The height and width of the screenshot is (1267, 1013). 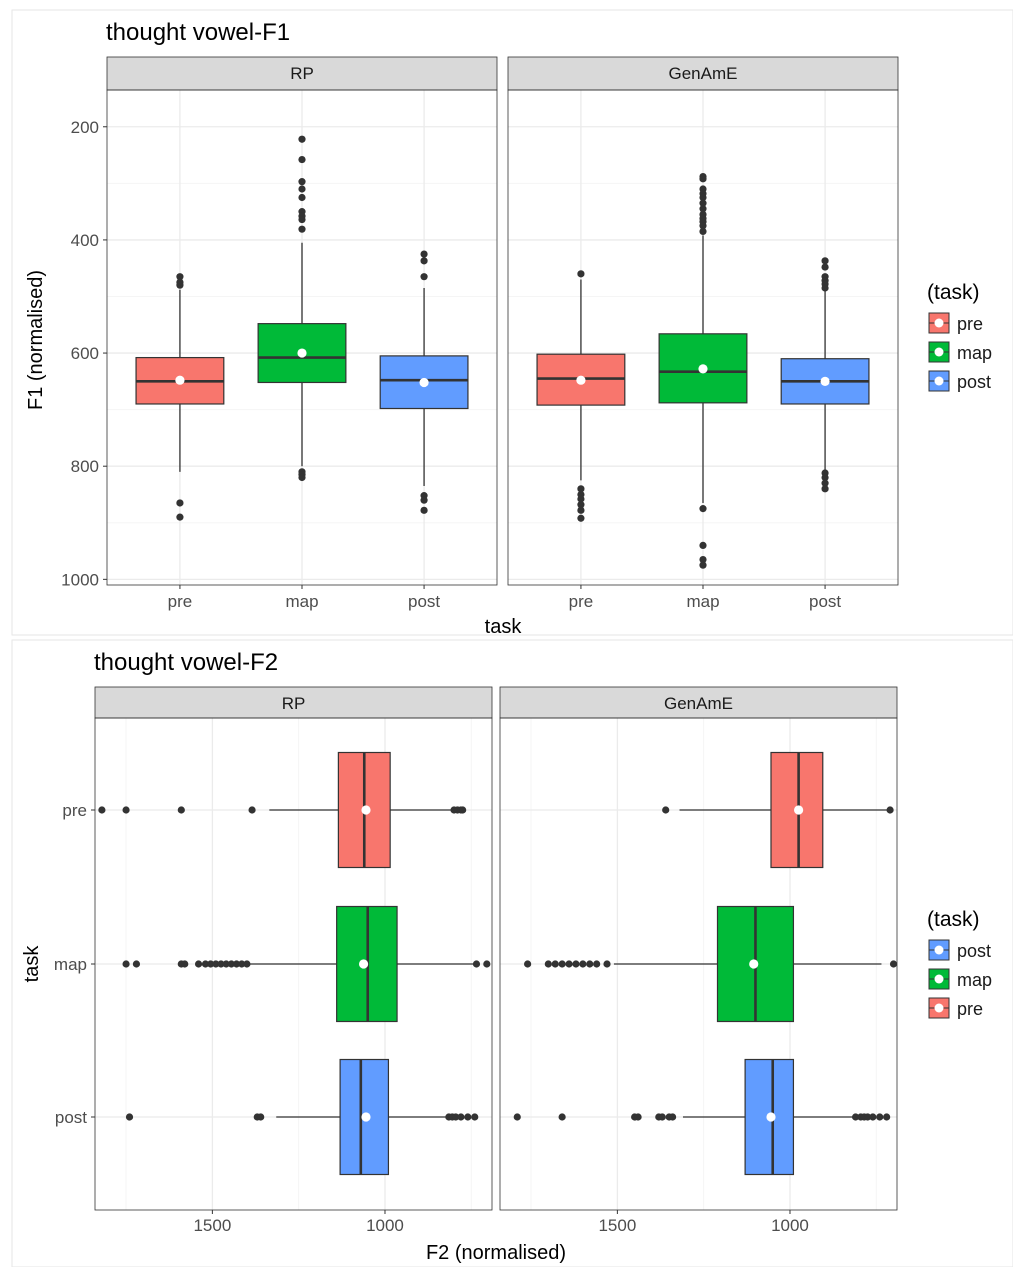 I want to click on f1-y-tick-label: 800, so click(x=85, y=466).